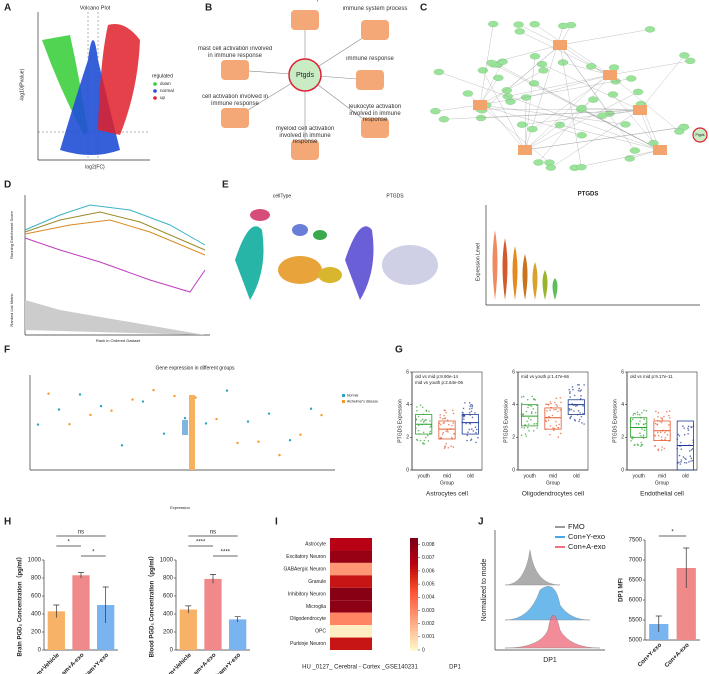 The image size is (709, 674). I want to click on y-tick-label: 0, so click(172, 651).